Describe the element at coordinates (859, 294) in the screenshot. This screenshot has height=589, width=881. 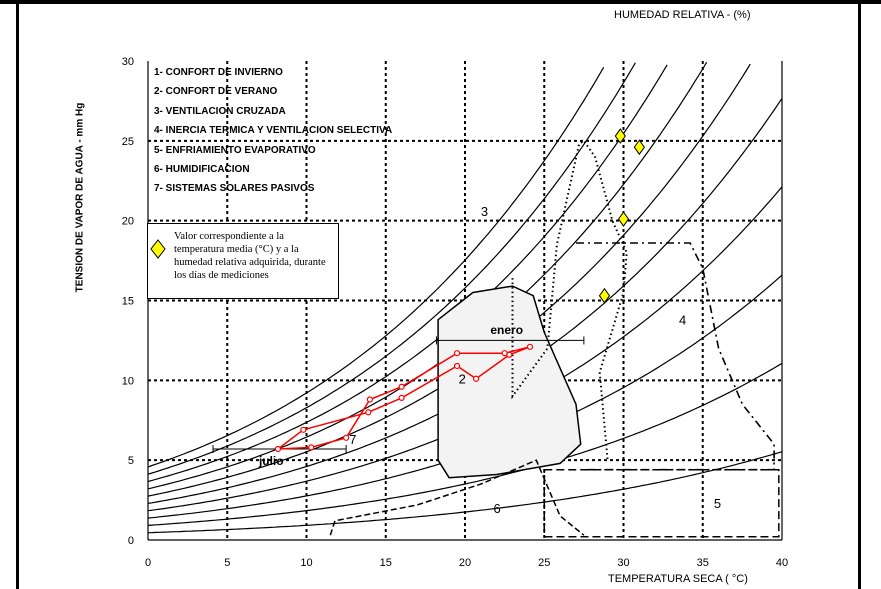
I see `frame-right` at that location.